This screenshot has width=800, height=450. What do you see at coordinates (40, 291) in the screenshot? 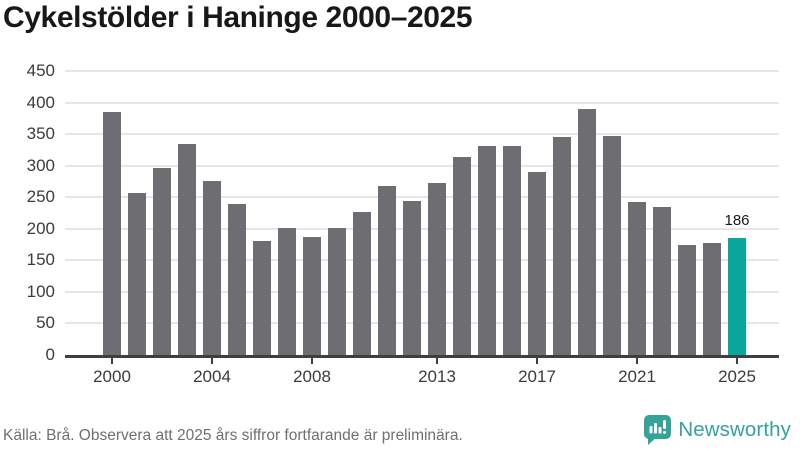
I see `y-axis-label: 100` at bounding box center [40, 291].